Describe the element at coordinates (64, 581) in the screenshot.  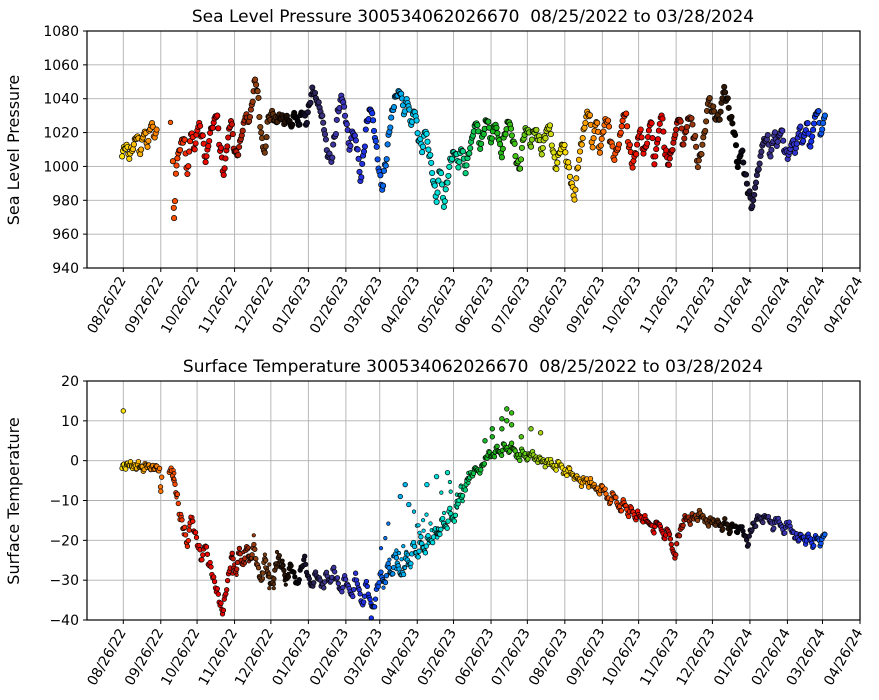
I see `y-tick-label: −30` at that location.